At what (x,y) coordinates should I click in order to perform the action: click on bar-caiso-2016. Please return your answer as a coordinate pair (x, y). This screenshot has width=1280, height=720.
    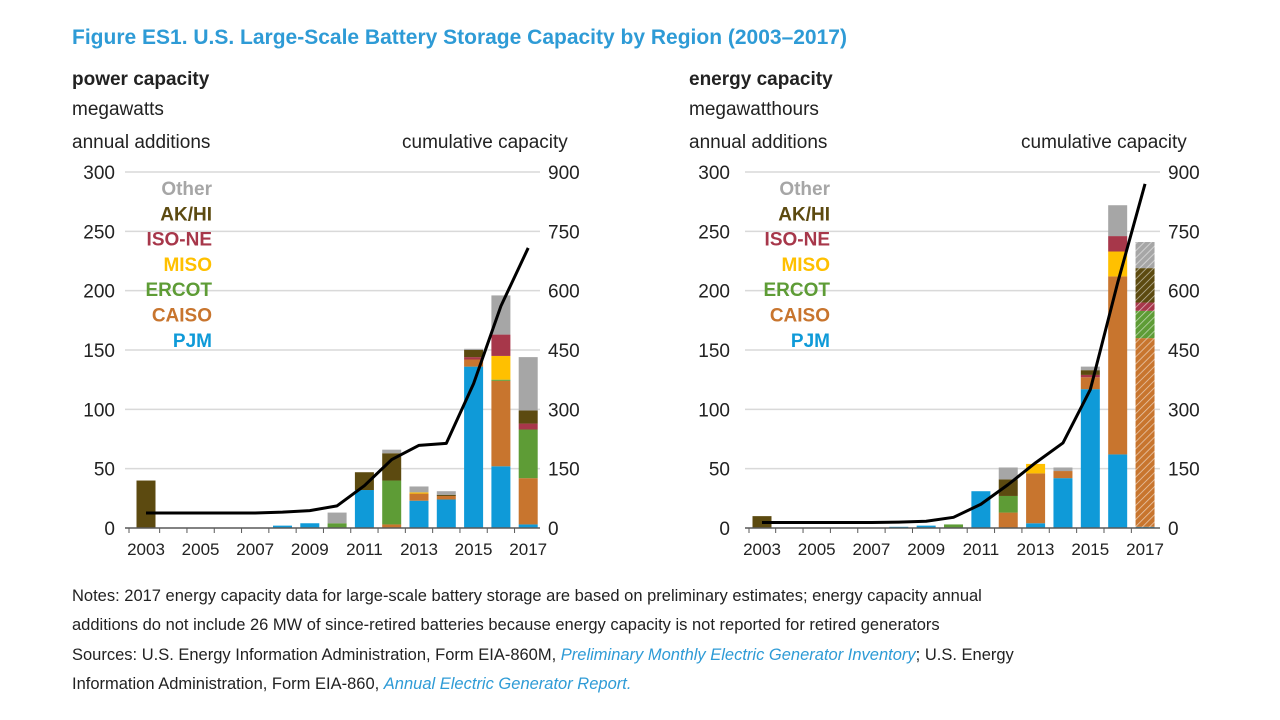
    Looking at the image, I should click on (501, 423).